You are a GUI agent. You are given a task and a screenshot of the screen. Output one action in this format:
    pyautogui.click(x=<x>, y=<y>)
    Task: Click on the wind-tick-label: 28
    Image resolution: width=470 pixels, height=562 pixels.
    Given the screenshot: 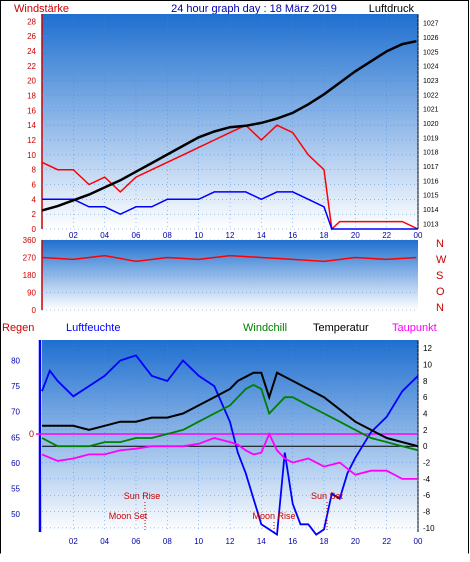 What is the action you would take?
    pyautogui.click(x=31, y=21)
    